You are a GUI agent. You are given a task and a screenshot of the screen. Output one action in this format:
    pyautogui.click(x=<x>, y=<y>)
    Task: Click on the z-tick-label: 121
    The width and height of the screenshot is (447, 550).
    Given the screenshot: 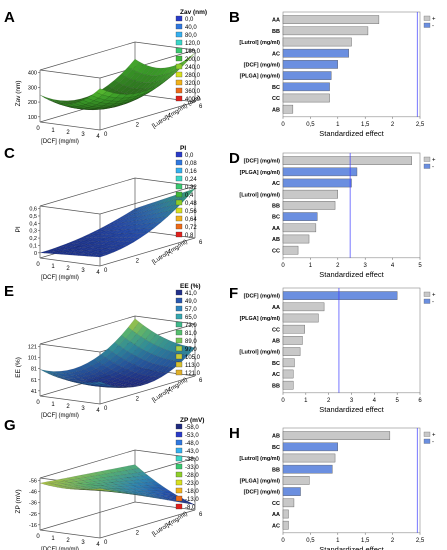 What is the action you would take?
    pyautogui.click(x=32, y=348)
    